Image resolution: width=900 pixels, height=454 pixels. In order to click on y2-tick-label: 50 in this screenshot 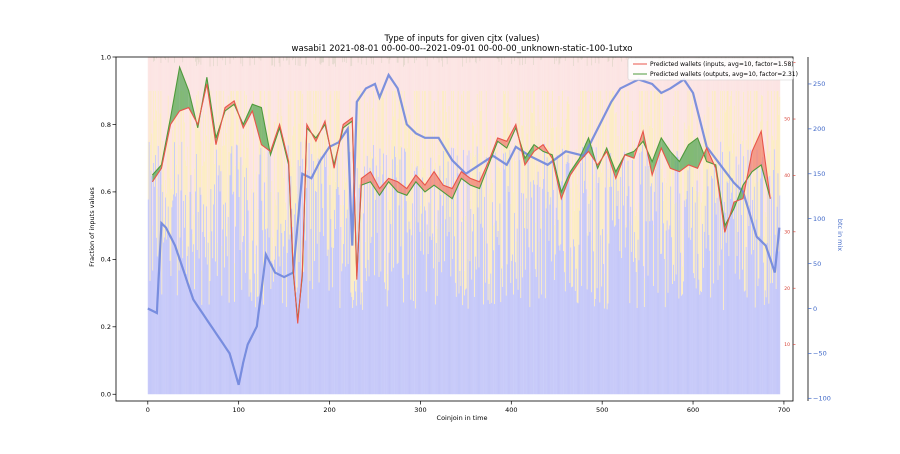, I will do `click(787, 120)`.